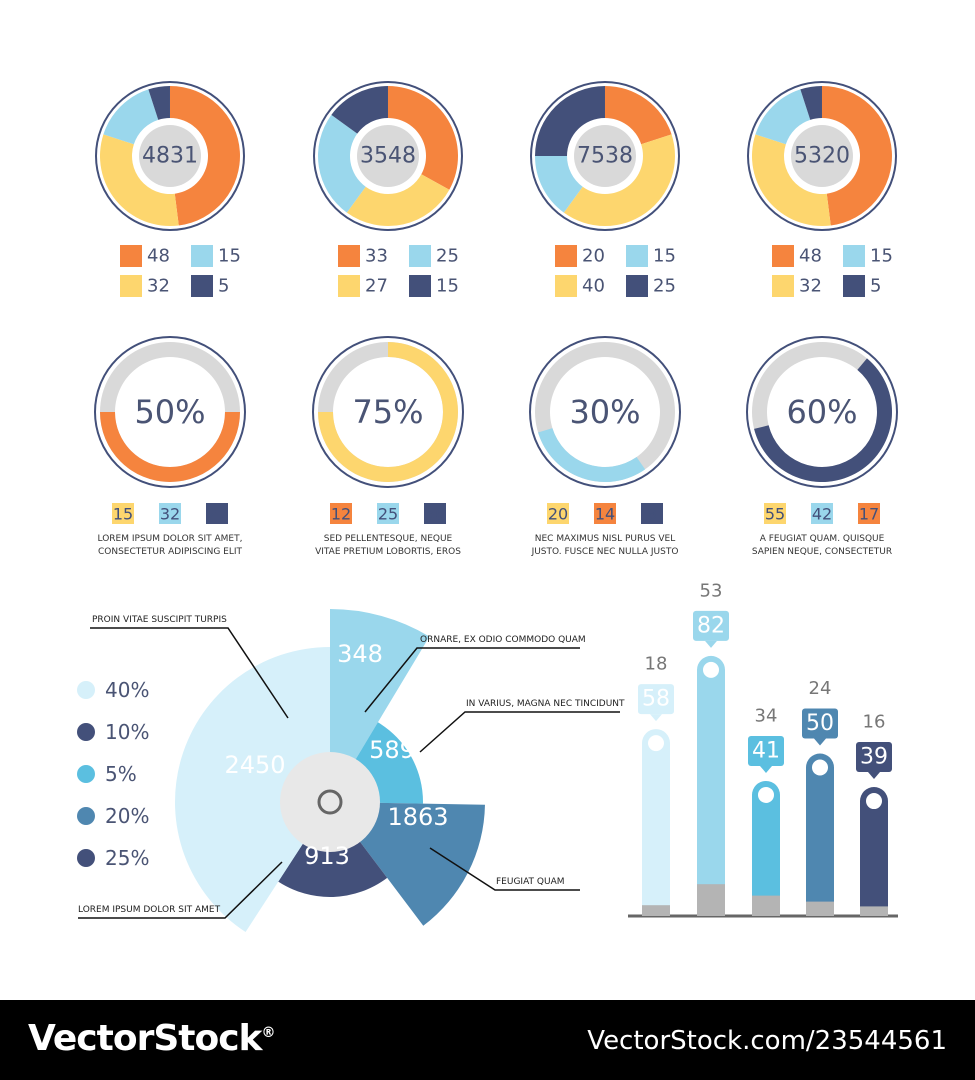 Image resolution: width=975 pixels, height=1080 pixels. I want to click on badge-orange, so click(869, 513).